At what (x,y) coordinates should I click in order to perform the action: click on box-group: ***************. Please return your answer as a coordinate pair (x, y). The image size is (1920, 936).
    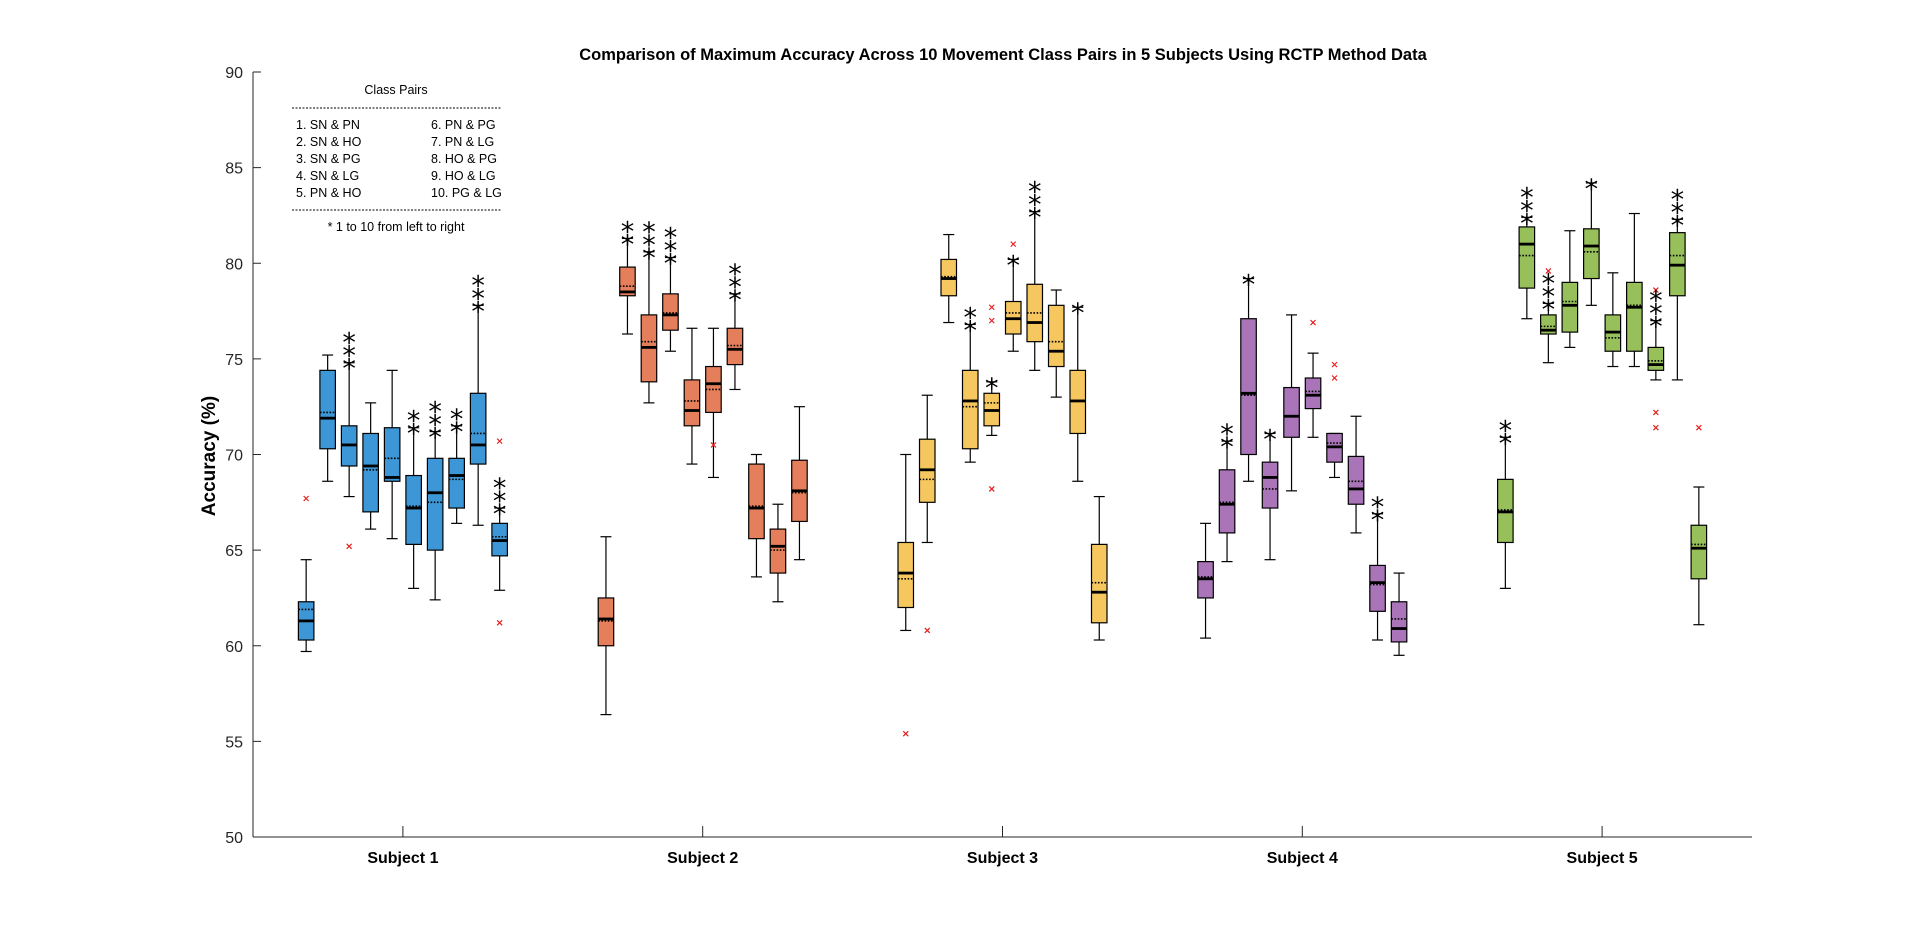
    Looking at the image, I should click on (1602, 400).